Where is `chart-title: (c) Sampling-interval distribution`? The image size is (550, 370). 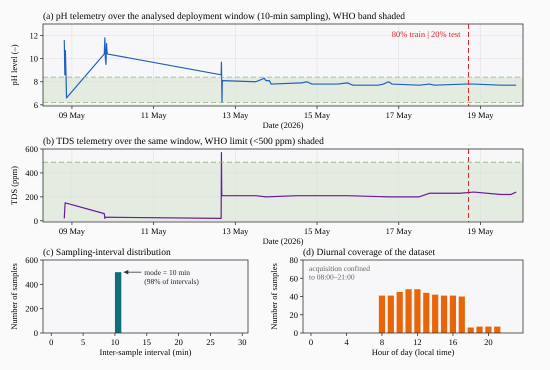
chart-title: (c) Sampling-interval distribution is located at coordinates (107, 253).